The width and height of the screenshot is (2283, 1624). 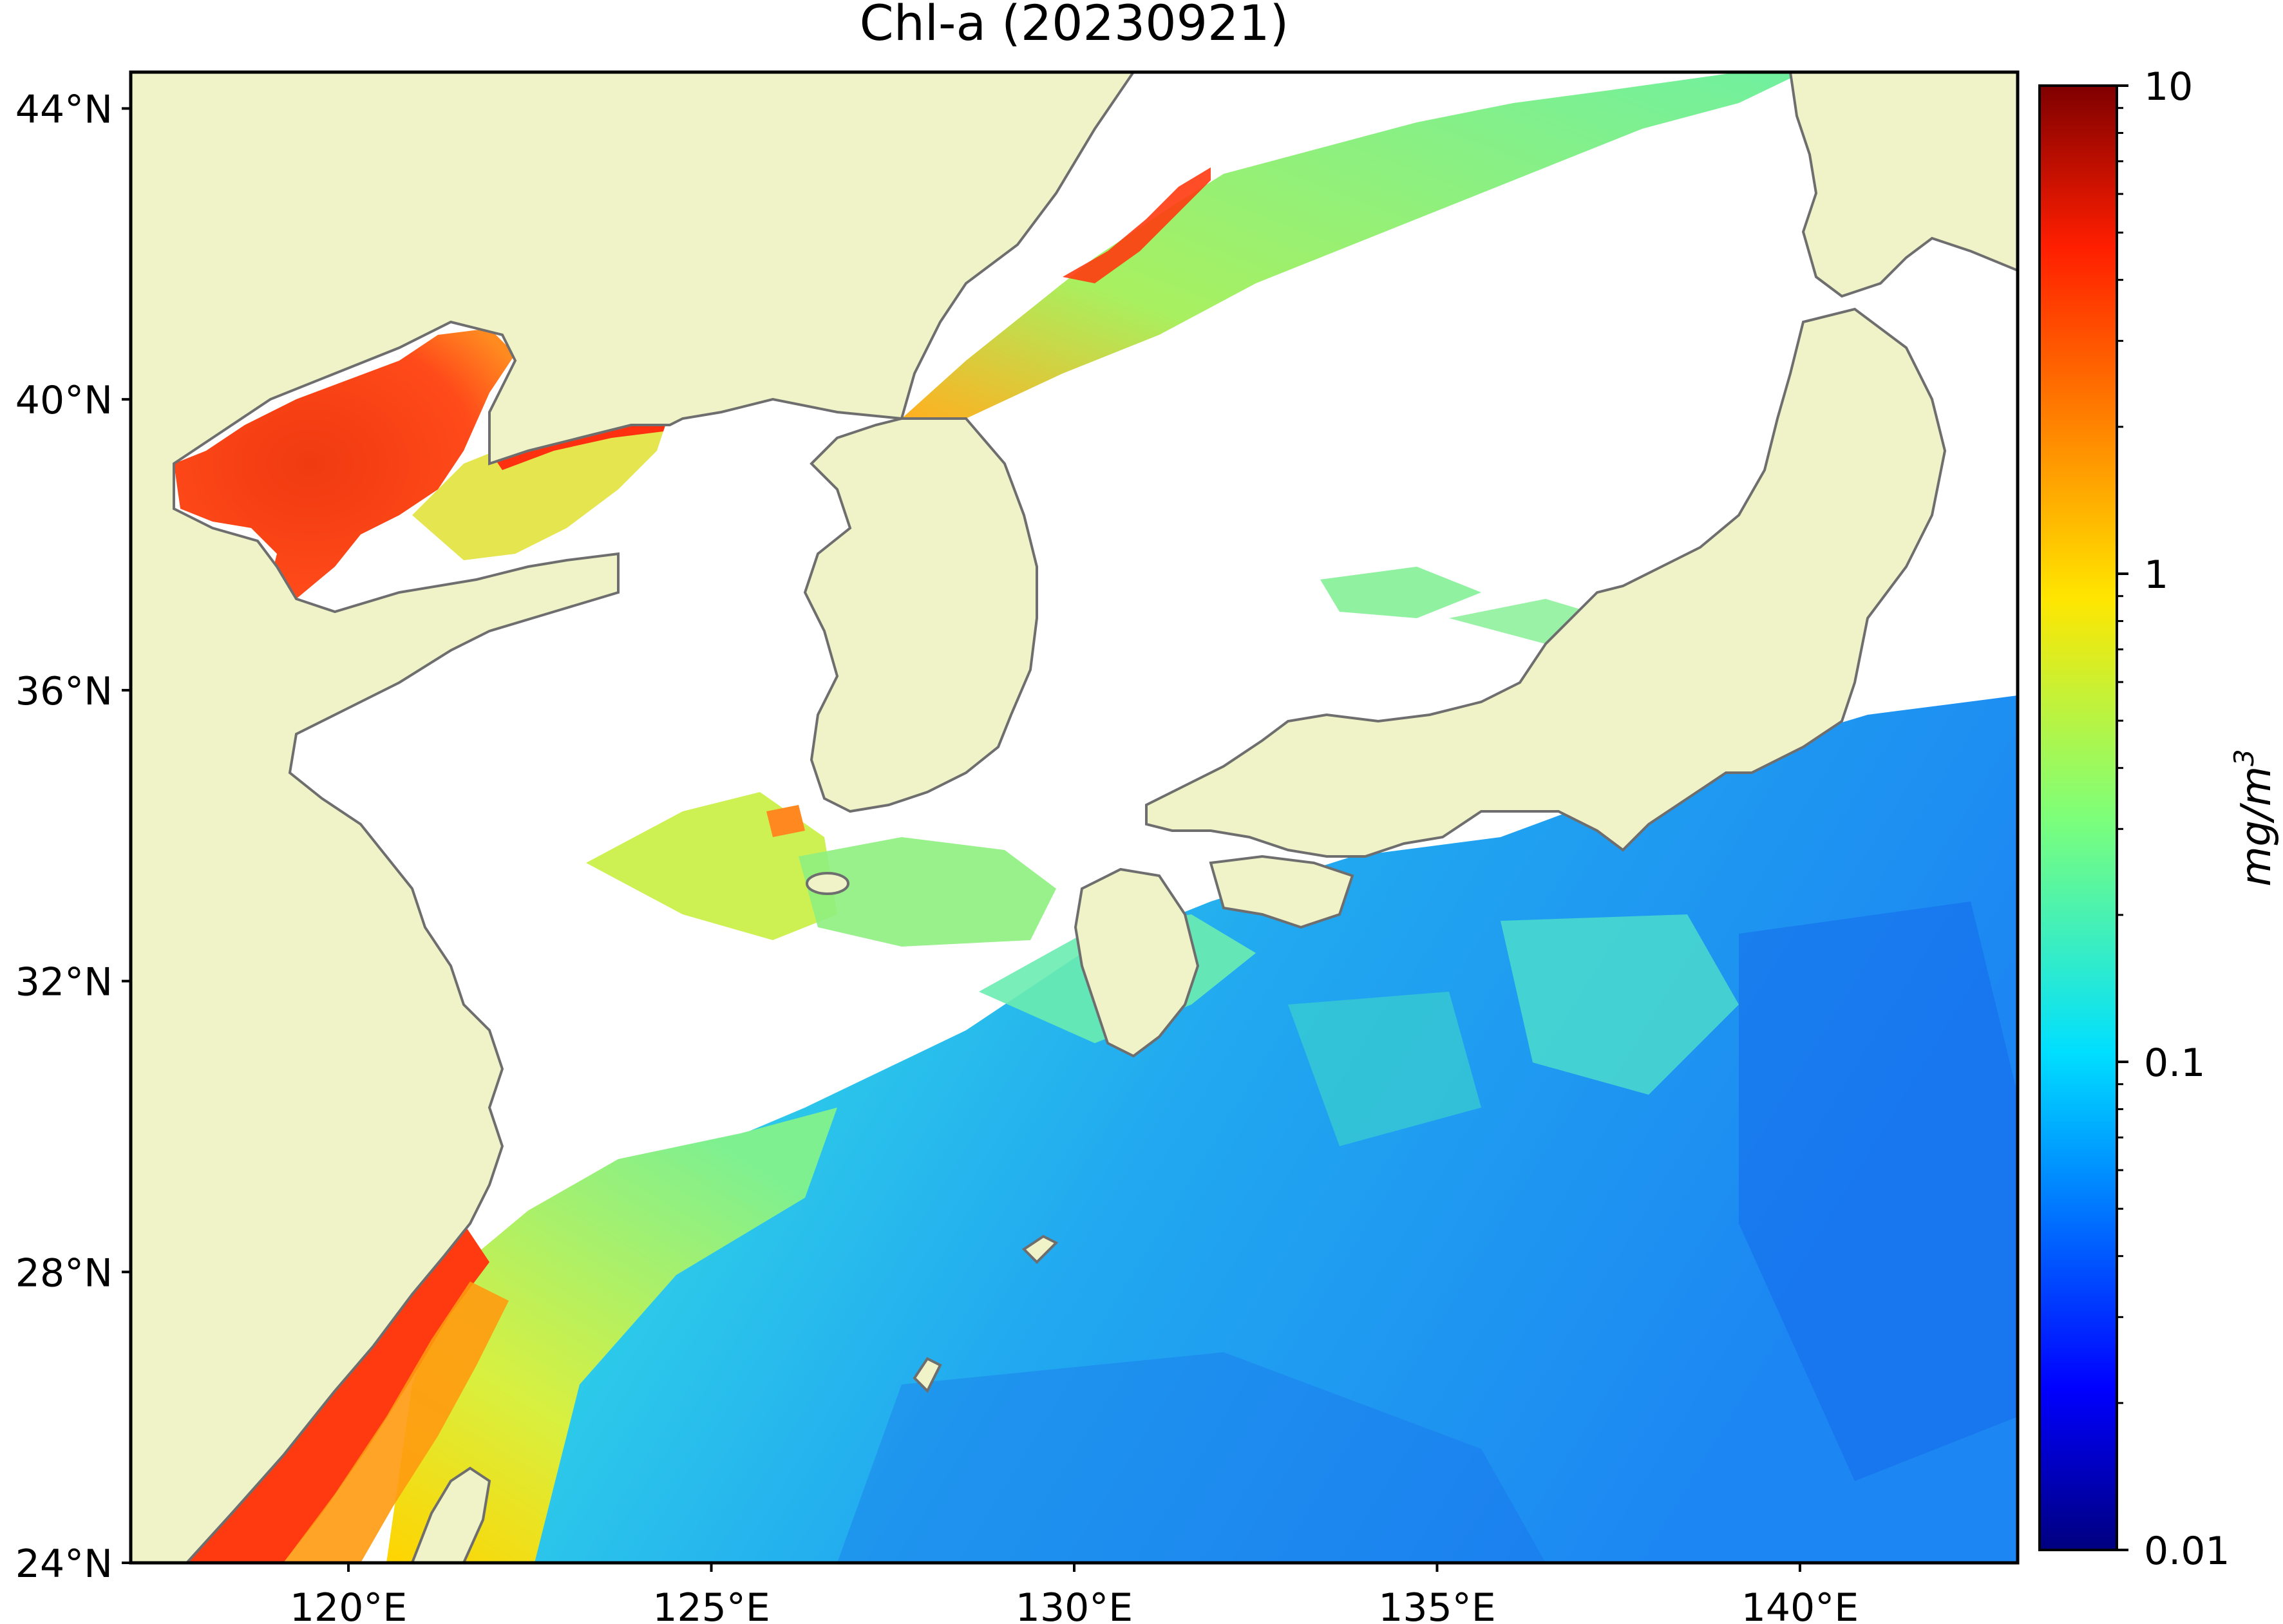 I want to click on latitude-axis: 44°N 40°N 36°N 32°N 28°N 24°N, so click(x=73, y=837).